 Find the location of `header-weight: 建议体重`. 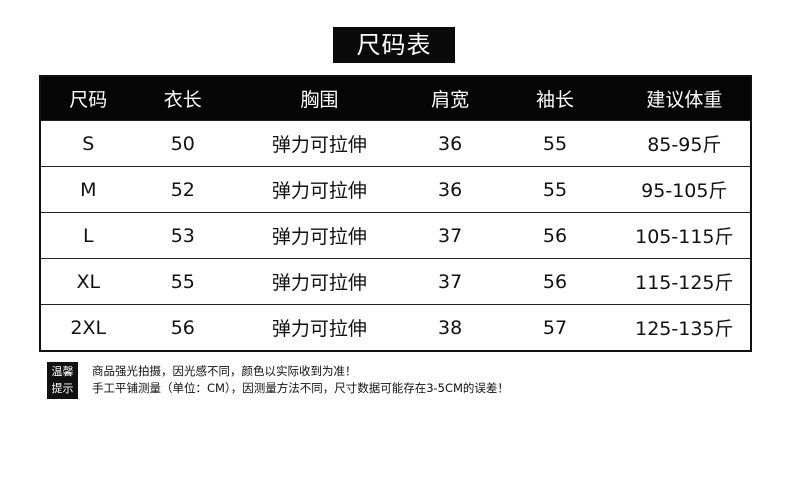

header-weight: 建议体重 is located at coordinates (684, 98).